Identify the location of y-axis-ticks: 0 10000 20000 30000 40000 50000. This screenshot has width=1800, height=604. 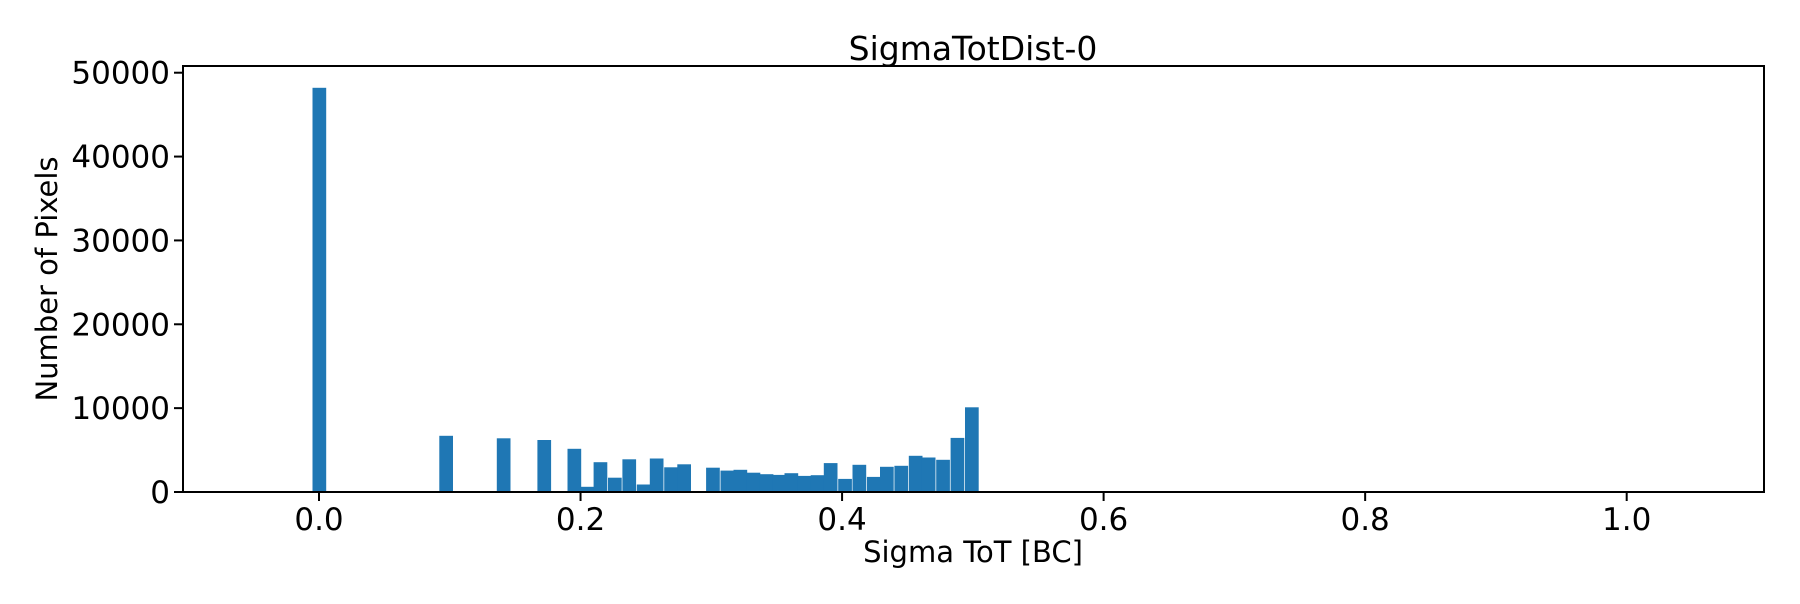
(127, 283).